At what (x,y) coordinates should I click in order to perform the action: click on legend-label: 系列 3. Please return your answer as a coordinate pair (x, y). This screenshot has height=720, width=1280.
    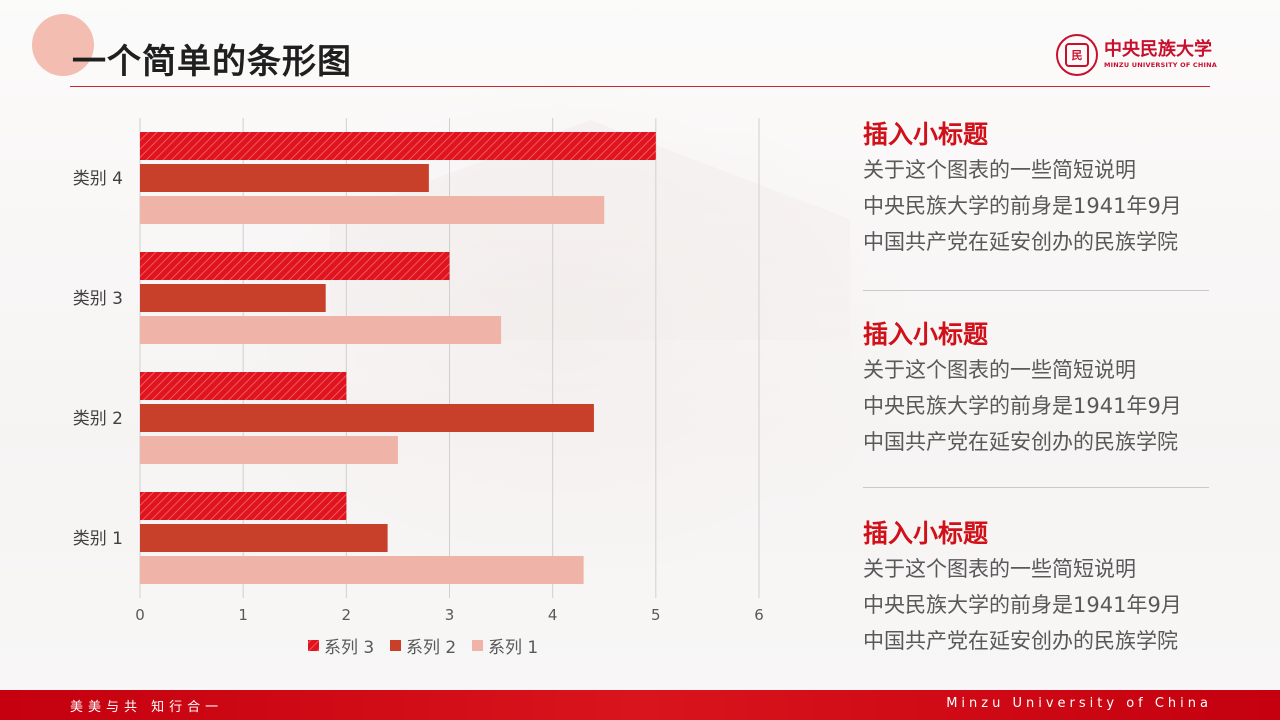
    Looking at the image, I should click on (349, 648).